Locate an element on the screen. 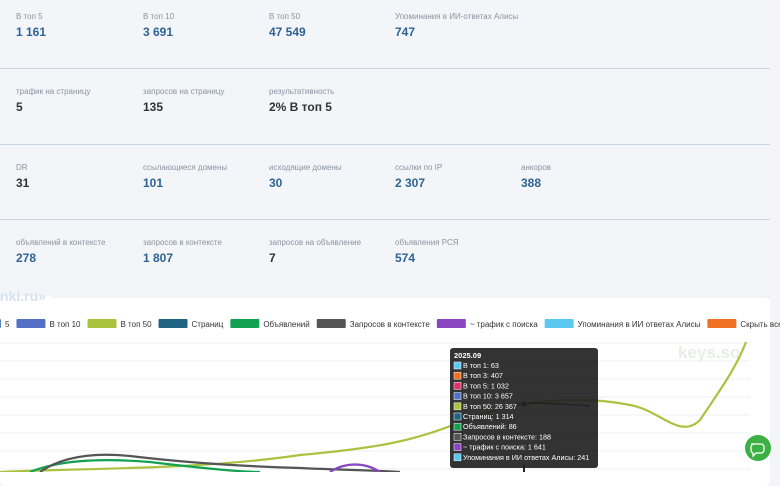 Image resolution: width=780 pixels, height=486 pixels. tooltip-title: 2025.09 is located at coordinates (467, 355).